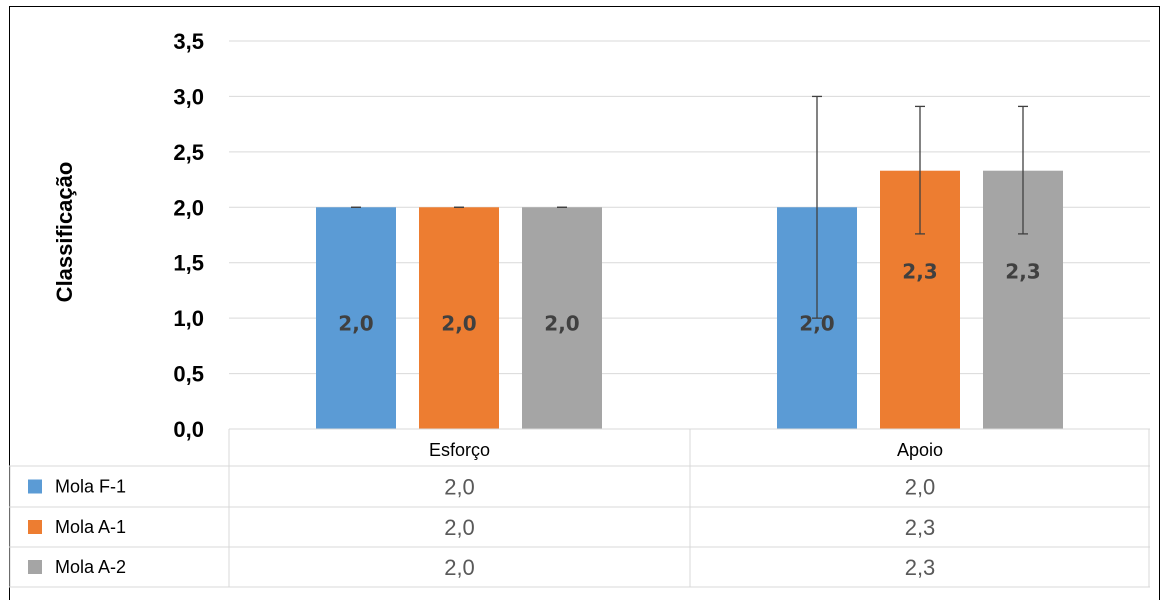 The height and width of the screenshot is (600, 1170). What do you see at coordinates (920, 450) in the screenshot?
I see `x-category-label: Apoio` at bounding box center [920, 450].